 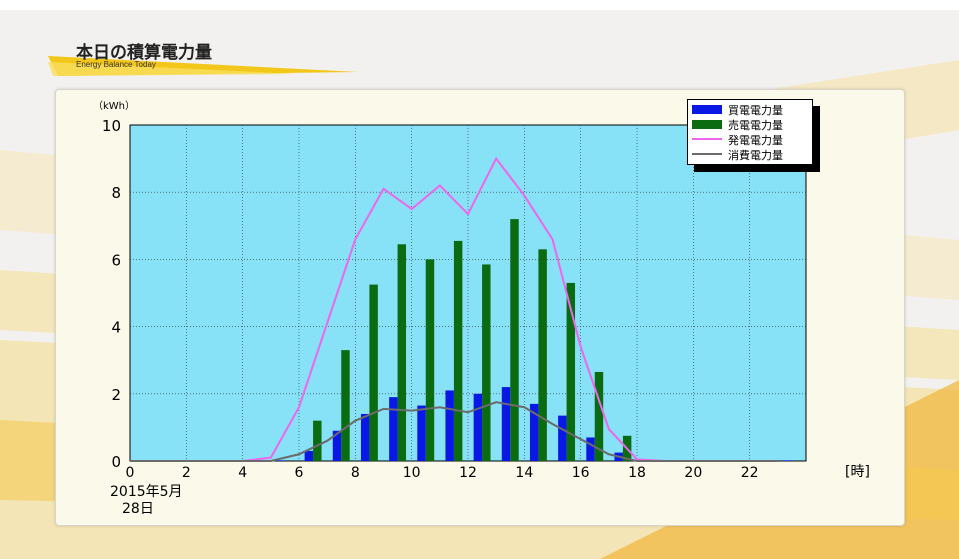 What do you see at coordinates (355, 473) in the screenshot?
I see `x-tick-label: 8` at bounding box center [355, 473].